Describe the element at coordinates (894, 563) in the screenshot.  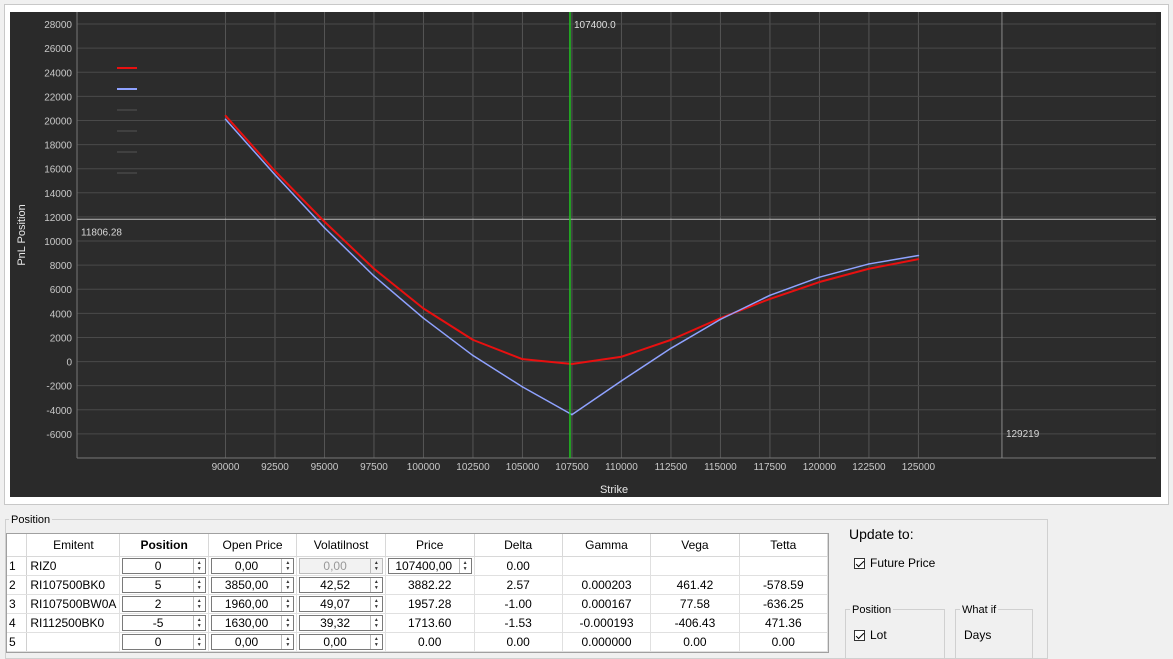
I see `future-price-checkbox: Future Price` at that location.